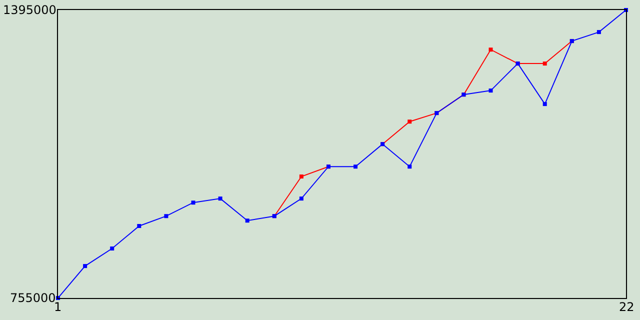 The width and height of the screenshot is (640, 320). I want to click on y-tick-label: 755000, so click(33, 298).